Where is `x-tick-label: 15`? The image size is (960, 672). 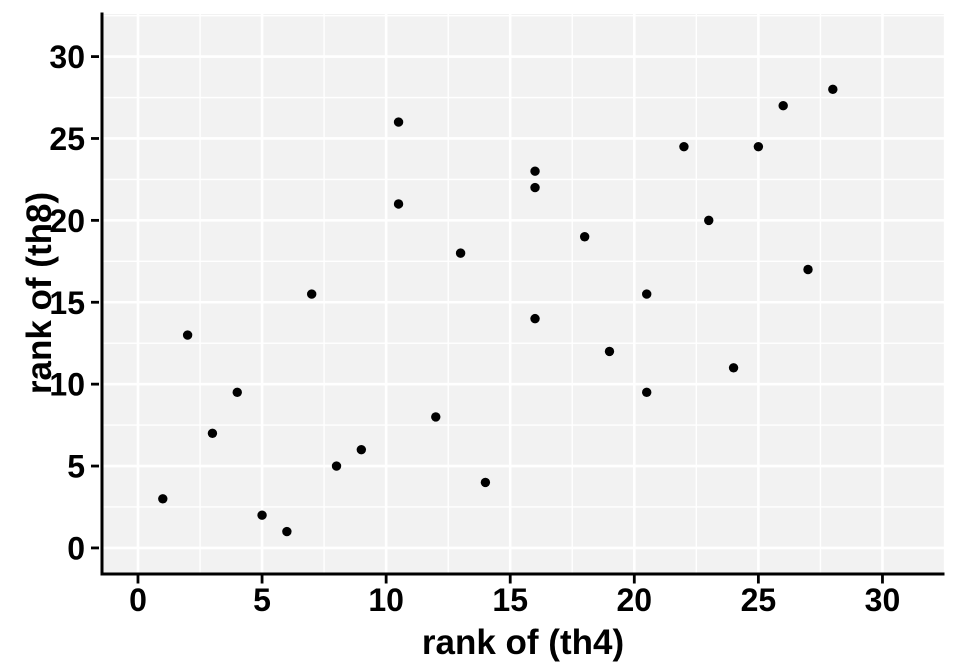
x-tick-label: 15 is located at coordinates (510, 600).